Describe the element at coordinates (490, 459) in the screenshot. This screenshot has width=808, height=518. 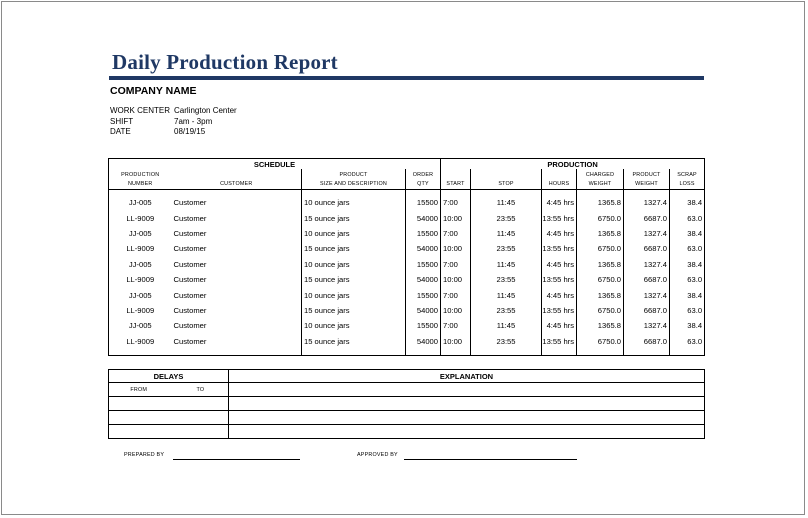
I see `approved-by-line` at that location.